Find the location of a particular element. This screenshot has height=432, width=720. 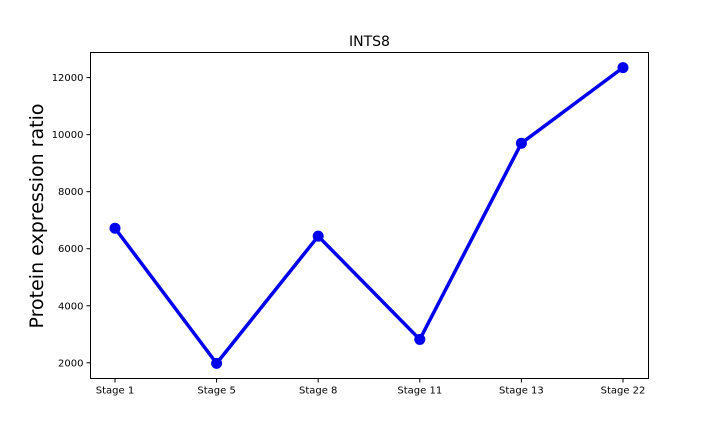

x-tick-label-5: Stage 13 is located at coordinates (521, 391).